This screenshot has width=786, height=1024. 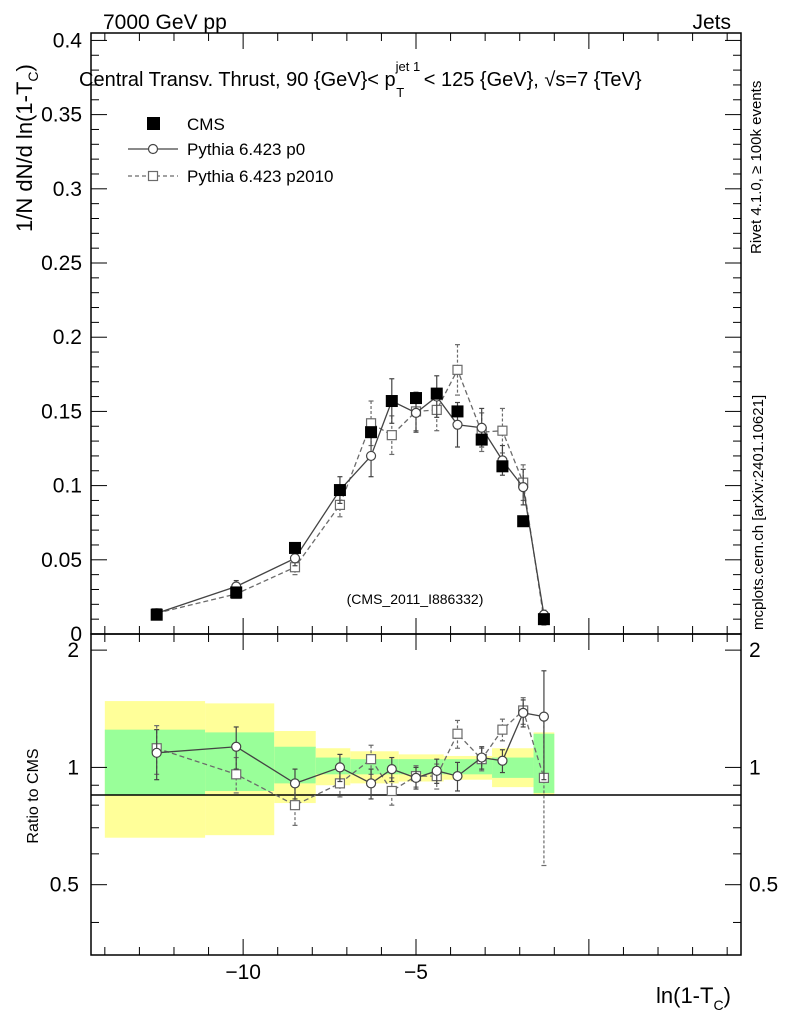 What do you see at coordinates (416, 972) in the screenshot?
I see `x-tick-label: −5` at bounding box center [416, 972].